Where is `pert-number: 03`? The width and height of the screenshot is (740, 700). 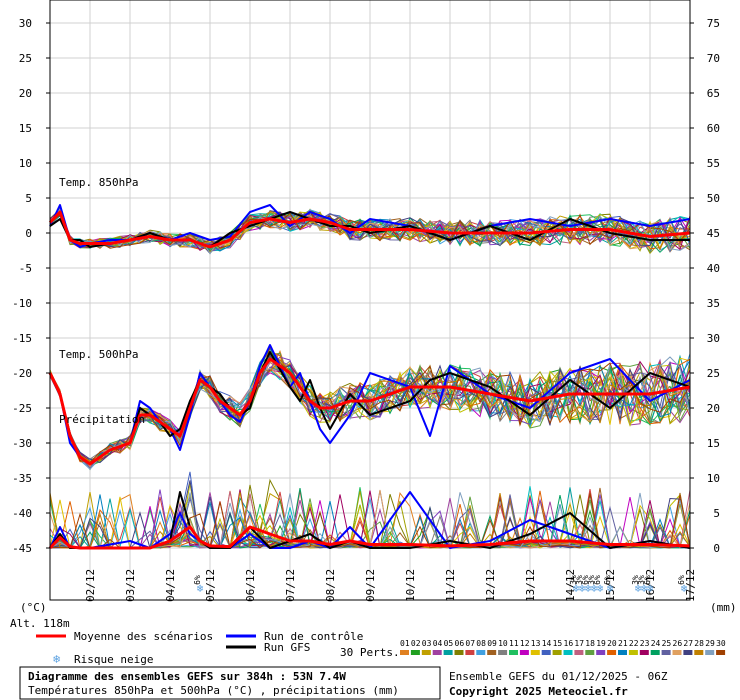 pert-number: 03 is located at coordinates (427, 643).